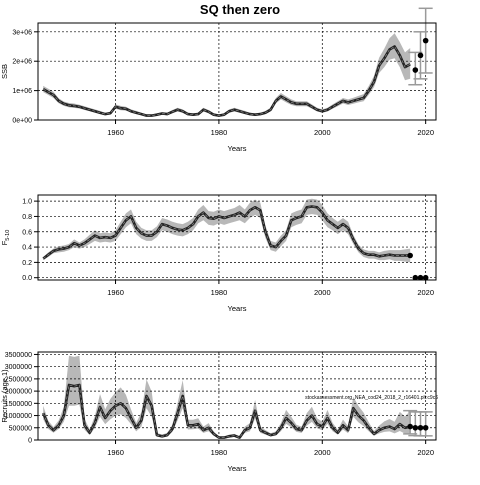  Describe the element at coordinates (4, 242) in the screenshot. I see `y-axis-label-main: F` at that location.